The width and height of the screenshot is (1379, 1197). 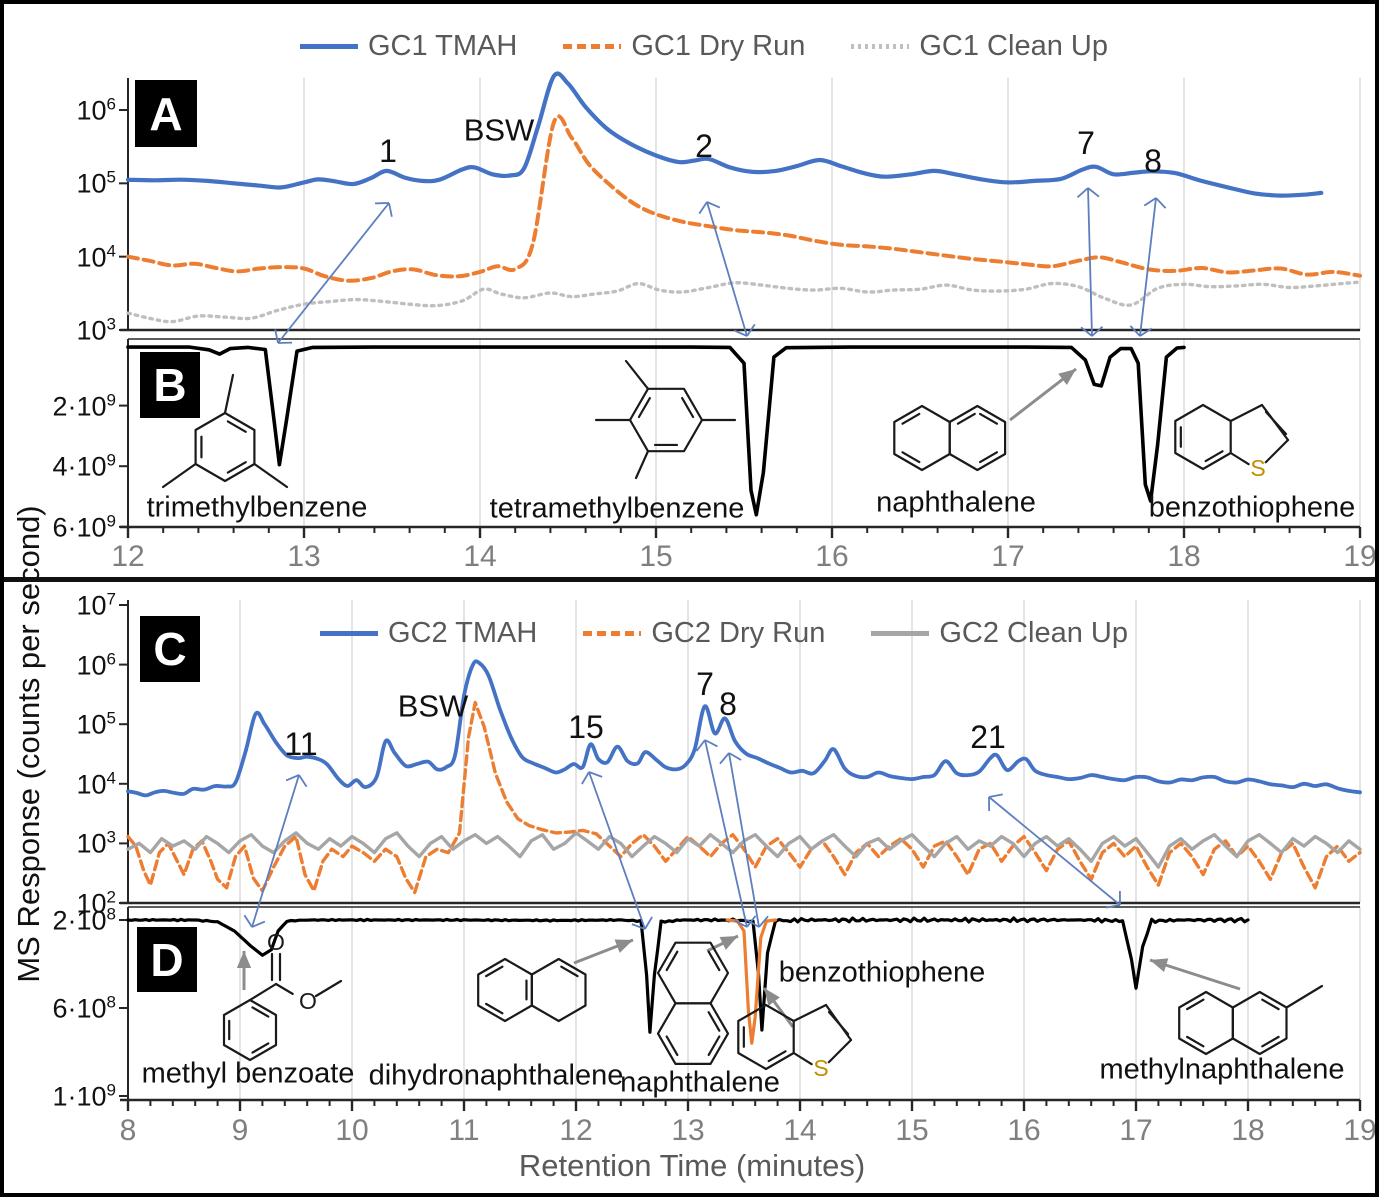 I want to click on curve-D-gc2-single-ion-chromatogram, so click(x=688, y=975).